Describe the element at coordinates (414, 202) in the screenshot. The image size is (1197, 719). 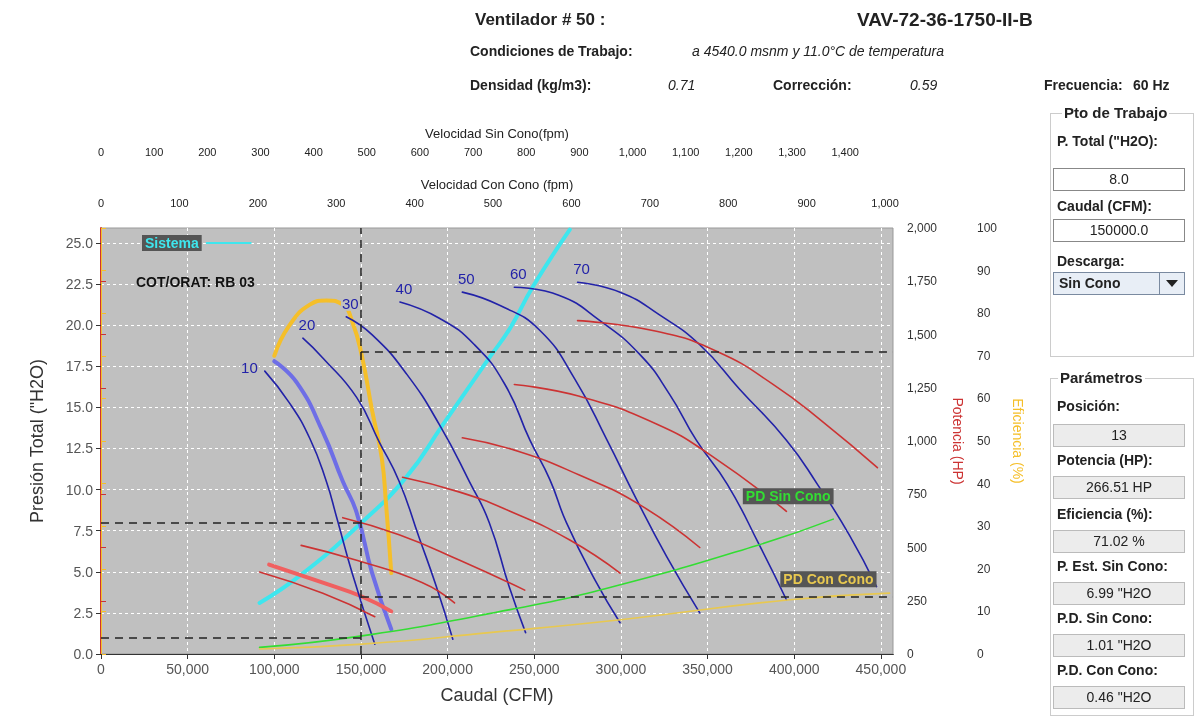
I see `text: 400` at that location.